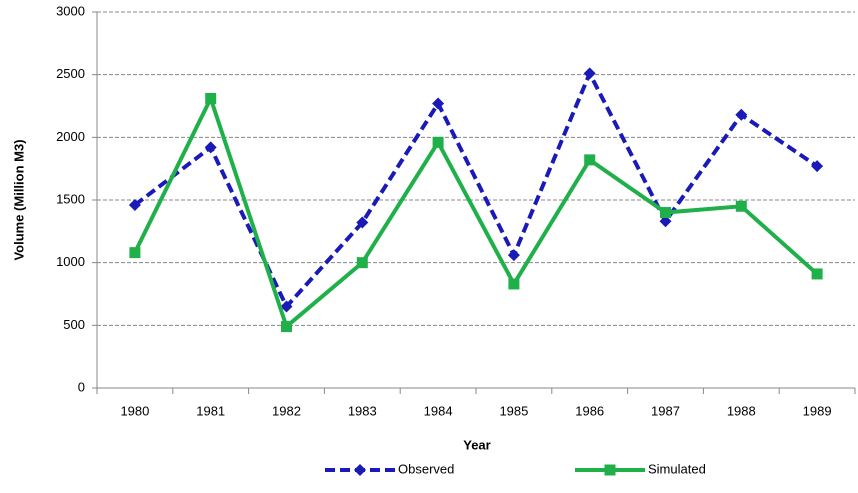  Describe the element at coordinates (677, 468) in the screenshot. I see `legend-label: Simulated` at that location.